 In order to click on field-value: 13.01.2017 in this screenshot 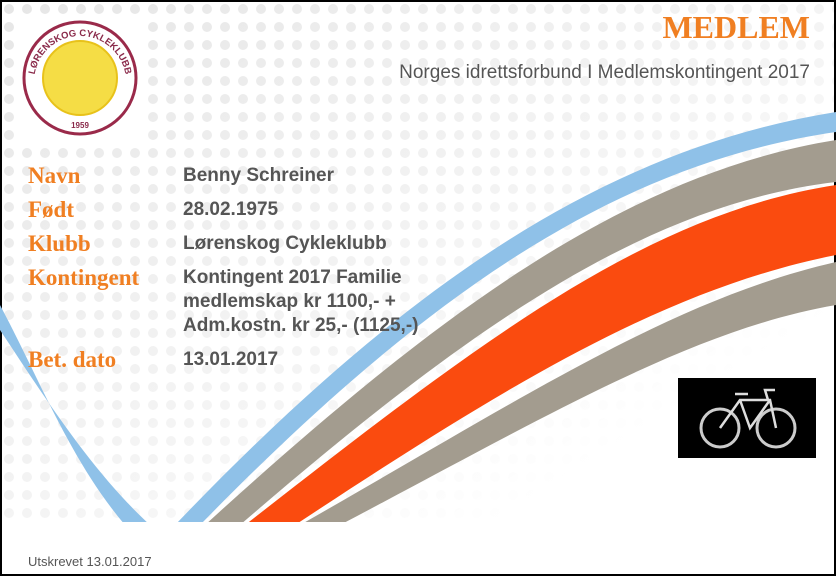, I will do `click(230, 359)`.